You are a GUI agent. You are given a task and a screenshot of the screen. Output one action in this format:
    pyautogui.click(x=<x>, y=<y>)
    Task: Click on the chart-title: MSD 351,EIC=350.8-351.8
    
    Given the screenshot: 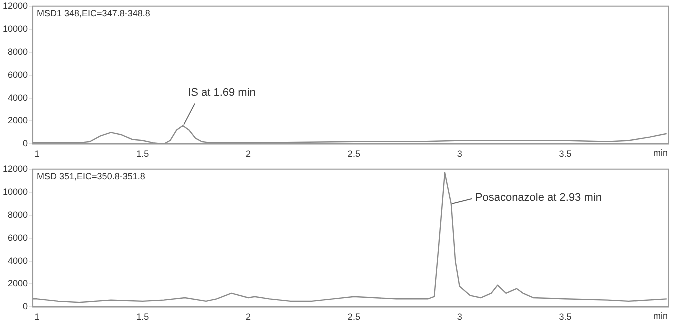 What is the action you would take?
    pyautogui.click(x=91, y=176)
    